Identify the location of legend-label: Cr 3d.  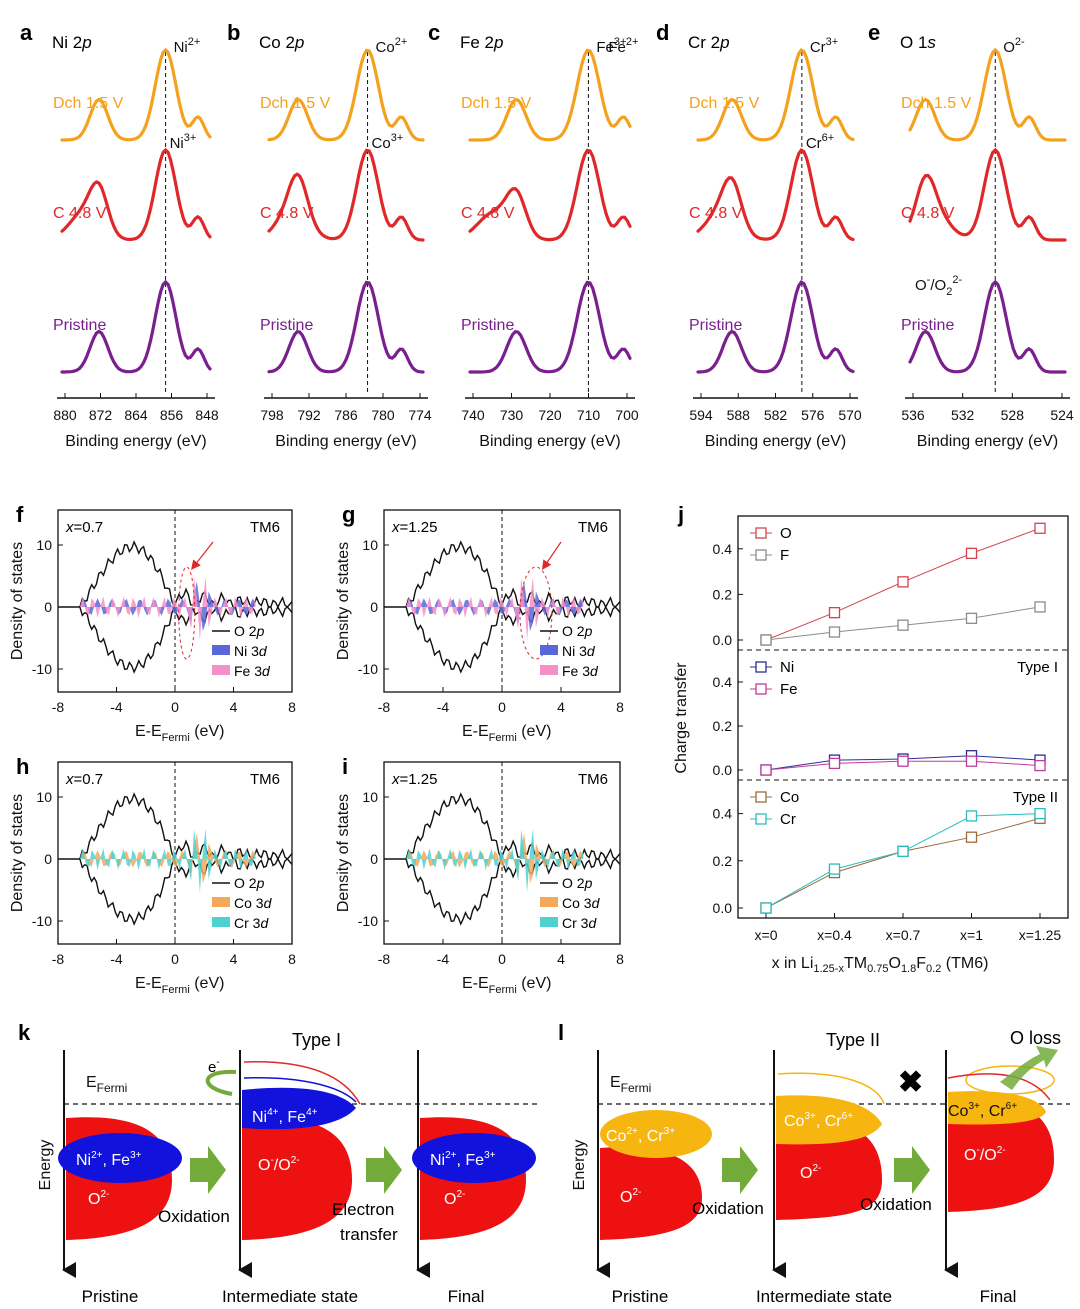
(579, 923).